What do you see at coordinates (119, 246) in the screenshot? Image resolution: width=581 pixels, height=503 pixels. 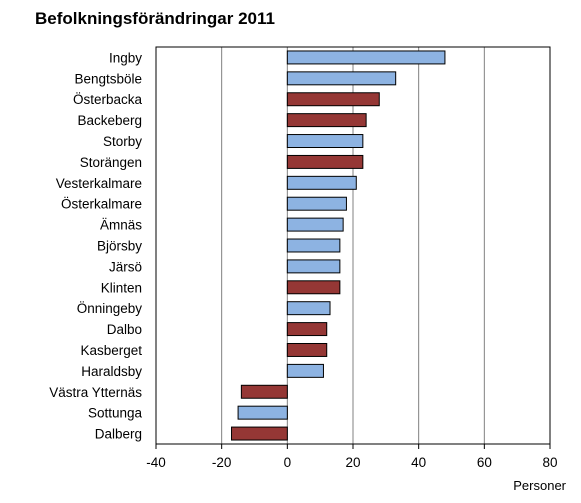 I see `category-label-9: Björsby` at bounding box center [119, 246].